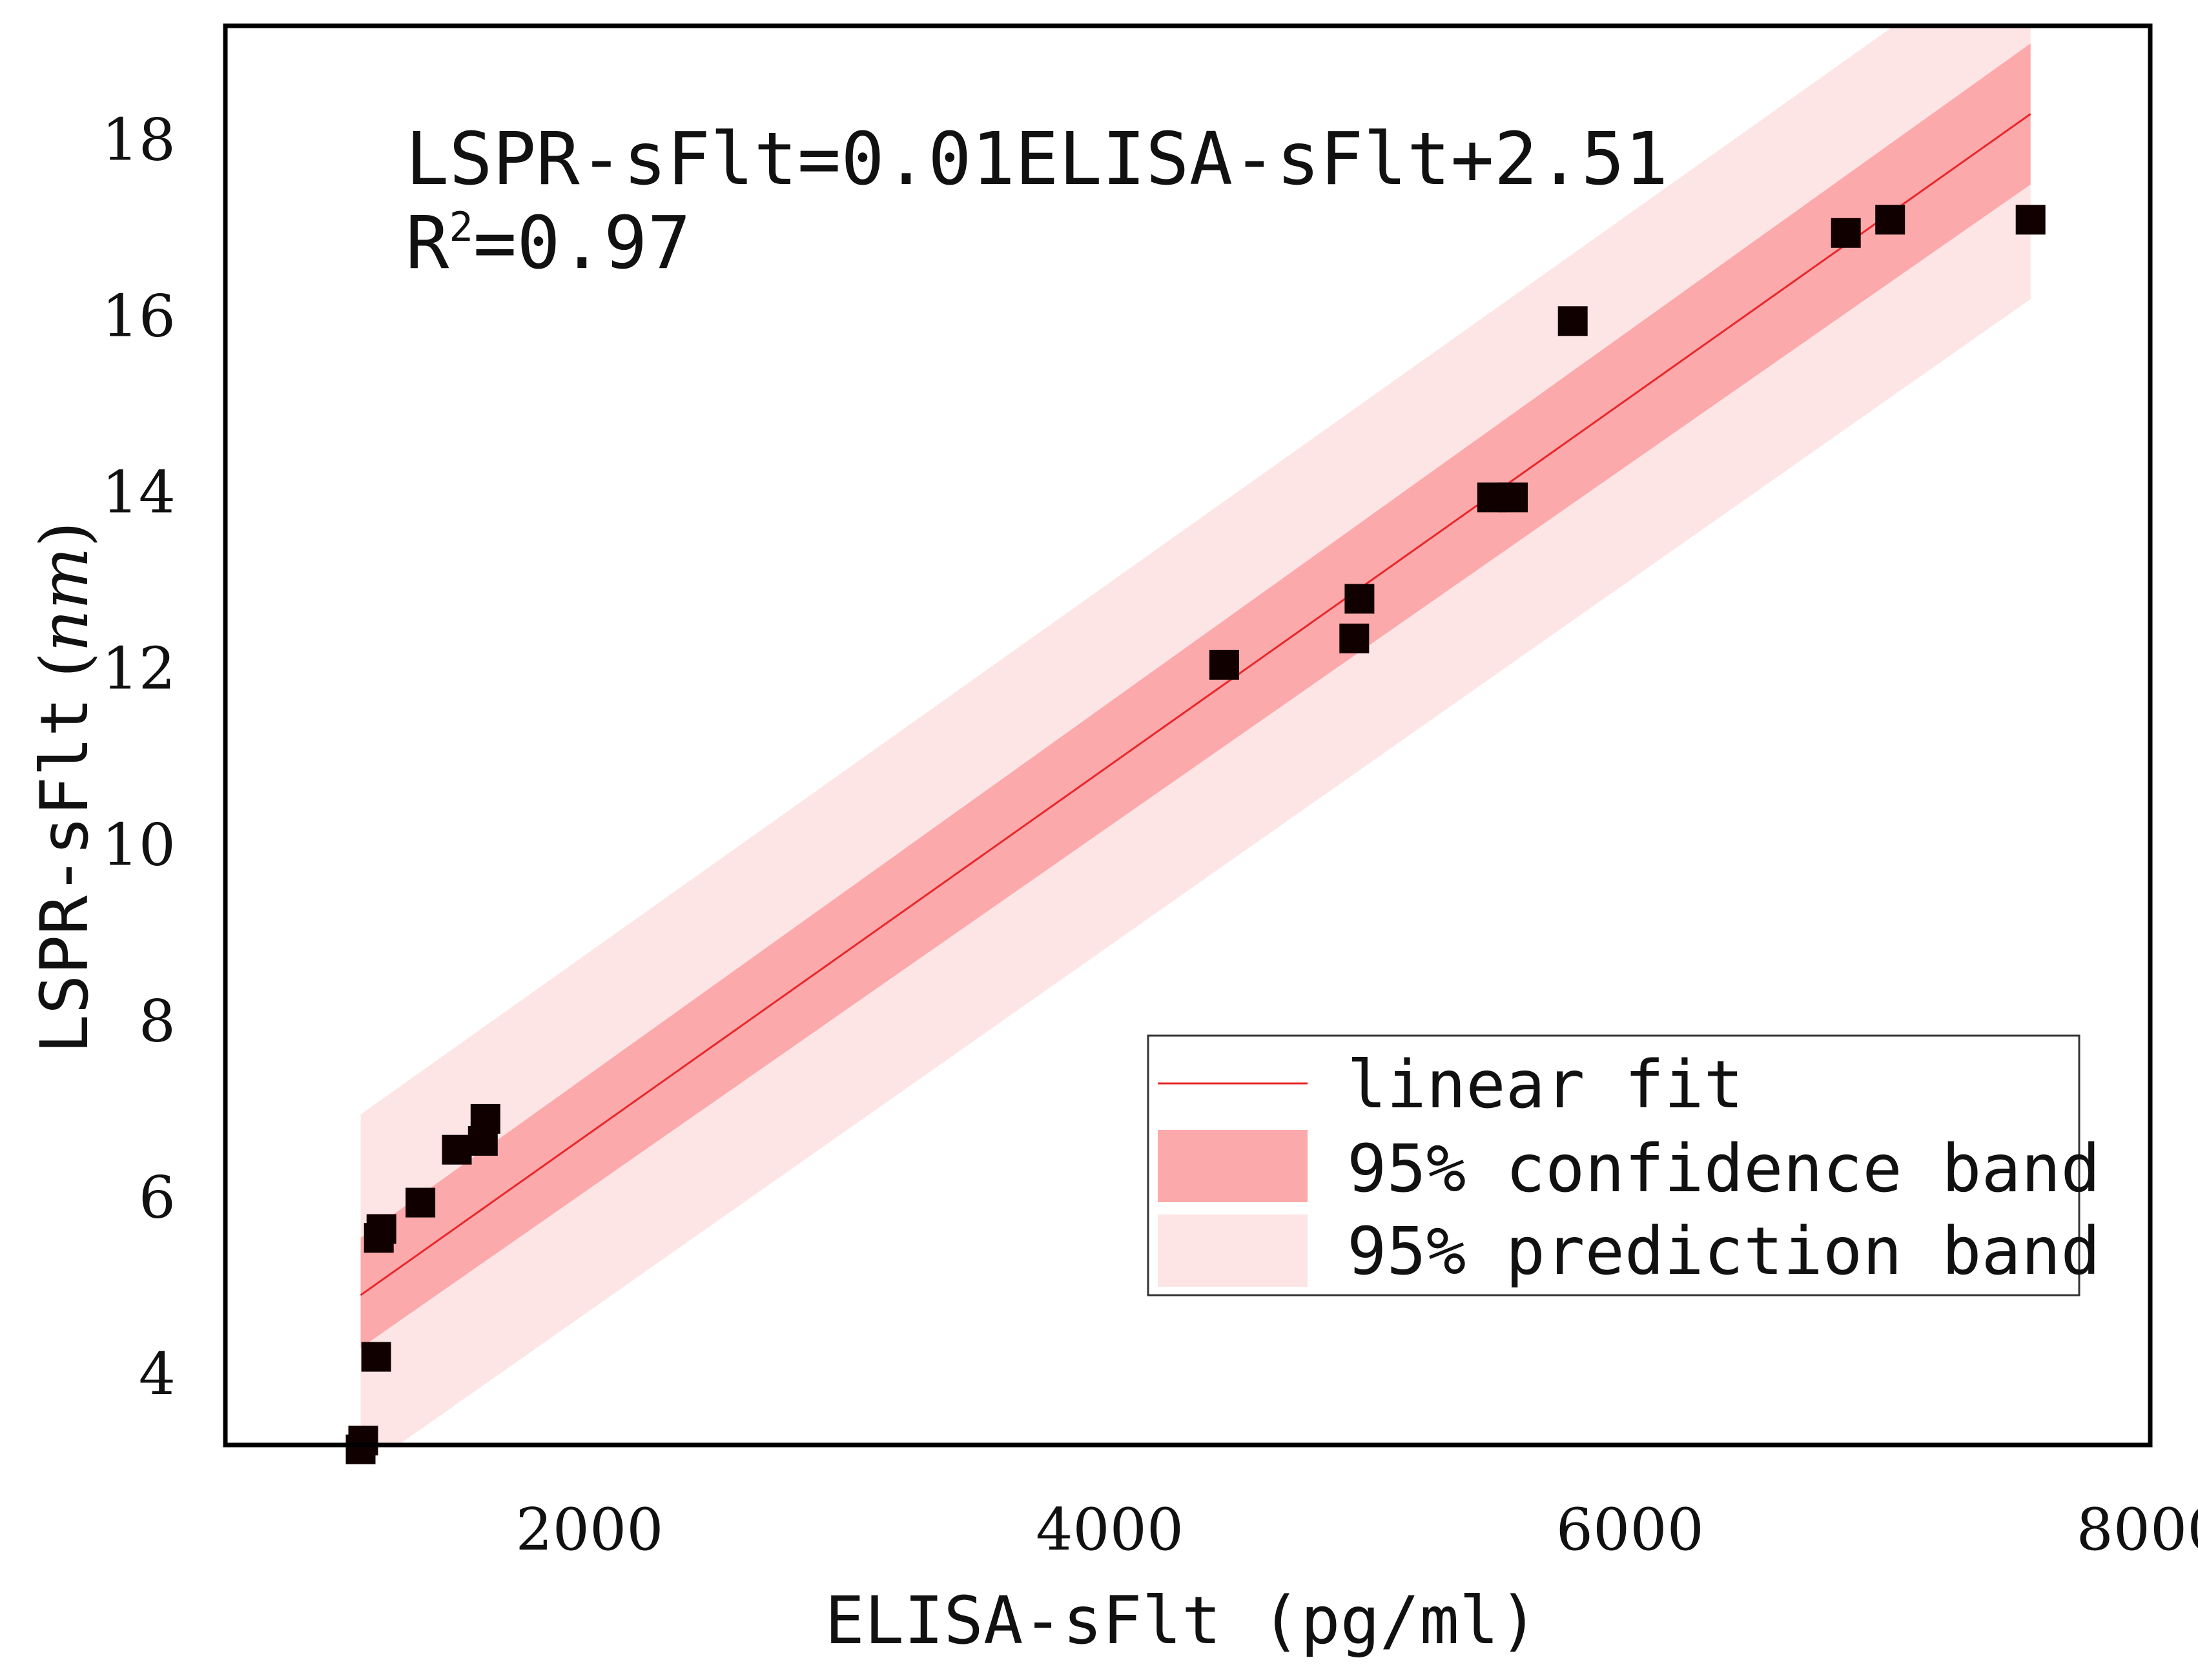 The width and height of the screenshot is (2198, 1680). What do you see at coordinates (1181, 1621) in the screenshot?
I see `x-axis-label: ELISA-sFlt (pg/ml)` at bounding box center [1181, 1621].